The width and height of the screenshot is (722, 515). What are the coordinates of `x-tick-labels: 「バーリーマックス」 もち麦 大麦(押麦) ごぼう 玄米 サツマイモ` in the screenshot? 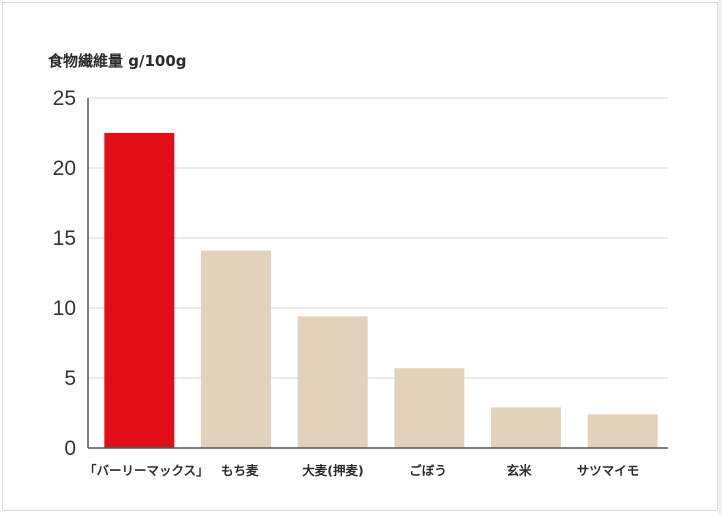 It's located at (361, 470).